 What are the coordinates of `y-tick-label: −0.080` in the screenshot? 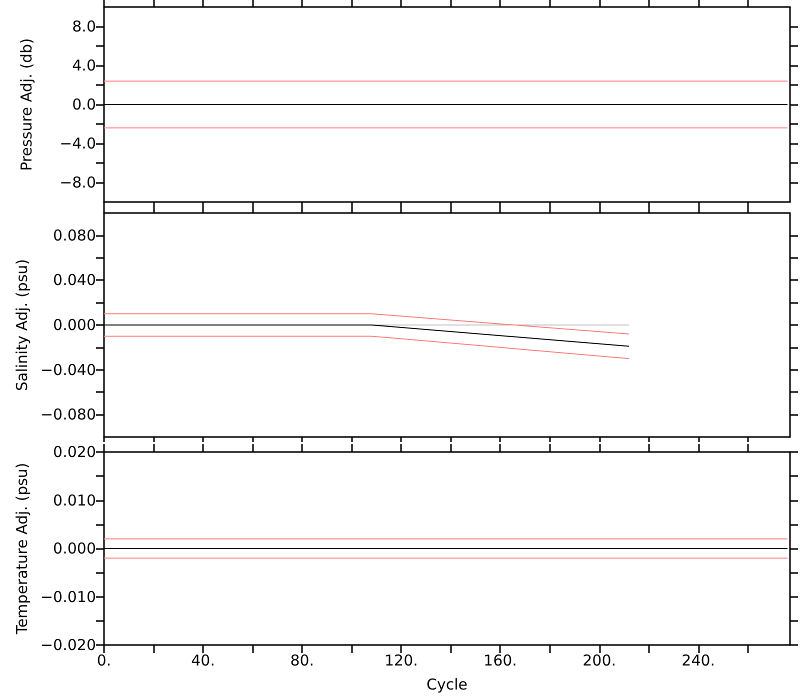 It's located at (68, 415).